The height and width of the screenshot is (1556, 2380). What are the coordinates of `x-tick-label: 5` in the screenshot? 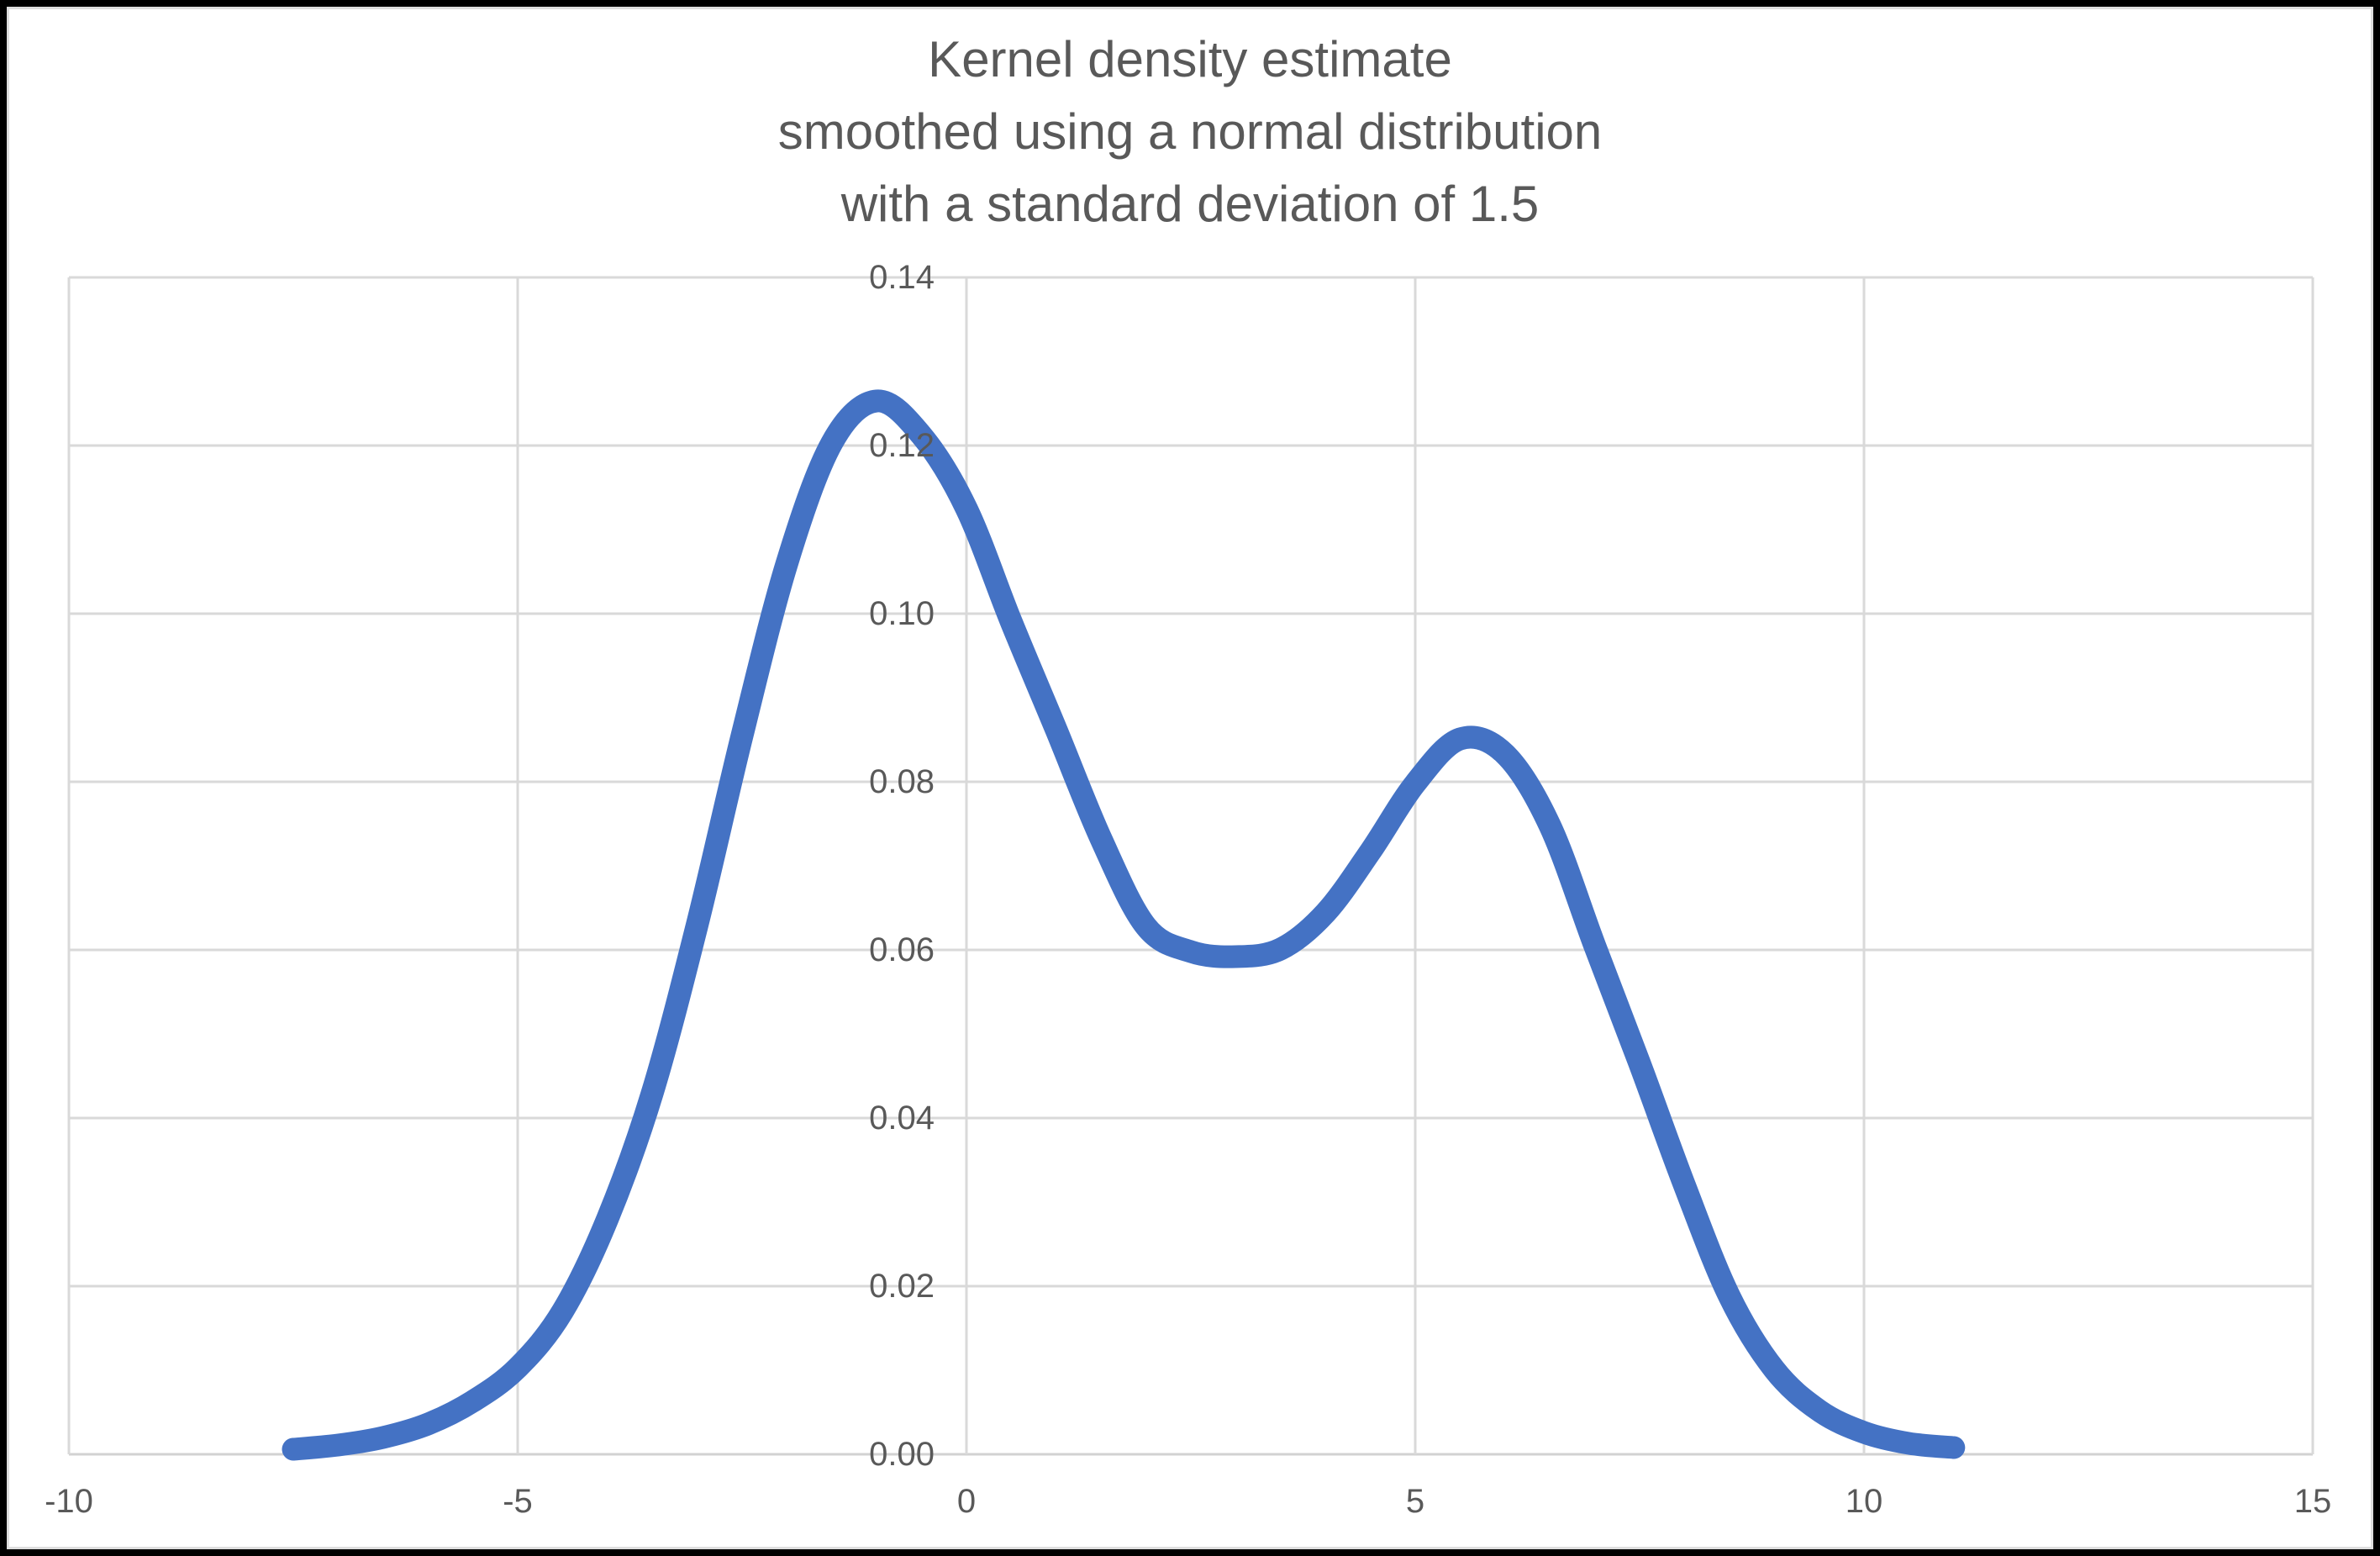 It's located at (1415, 1501).